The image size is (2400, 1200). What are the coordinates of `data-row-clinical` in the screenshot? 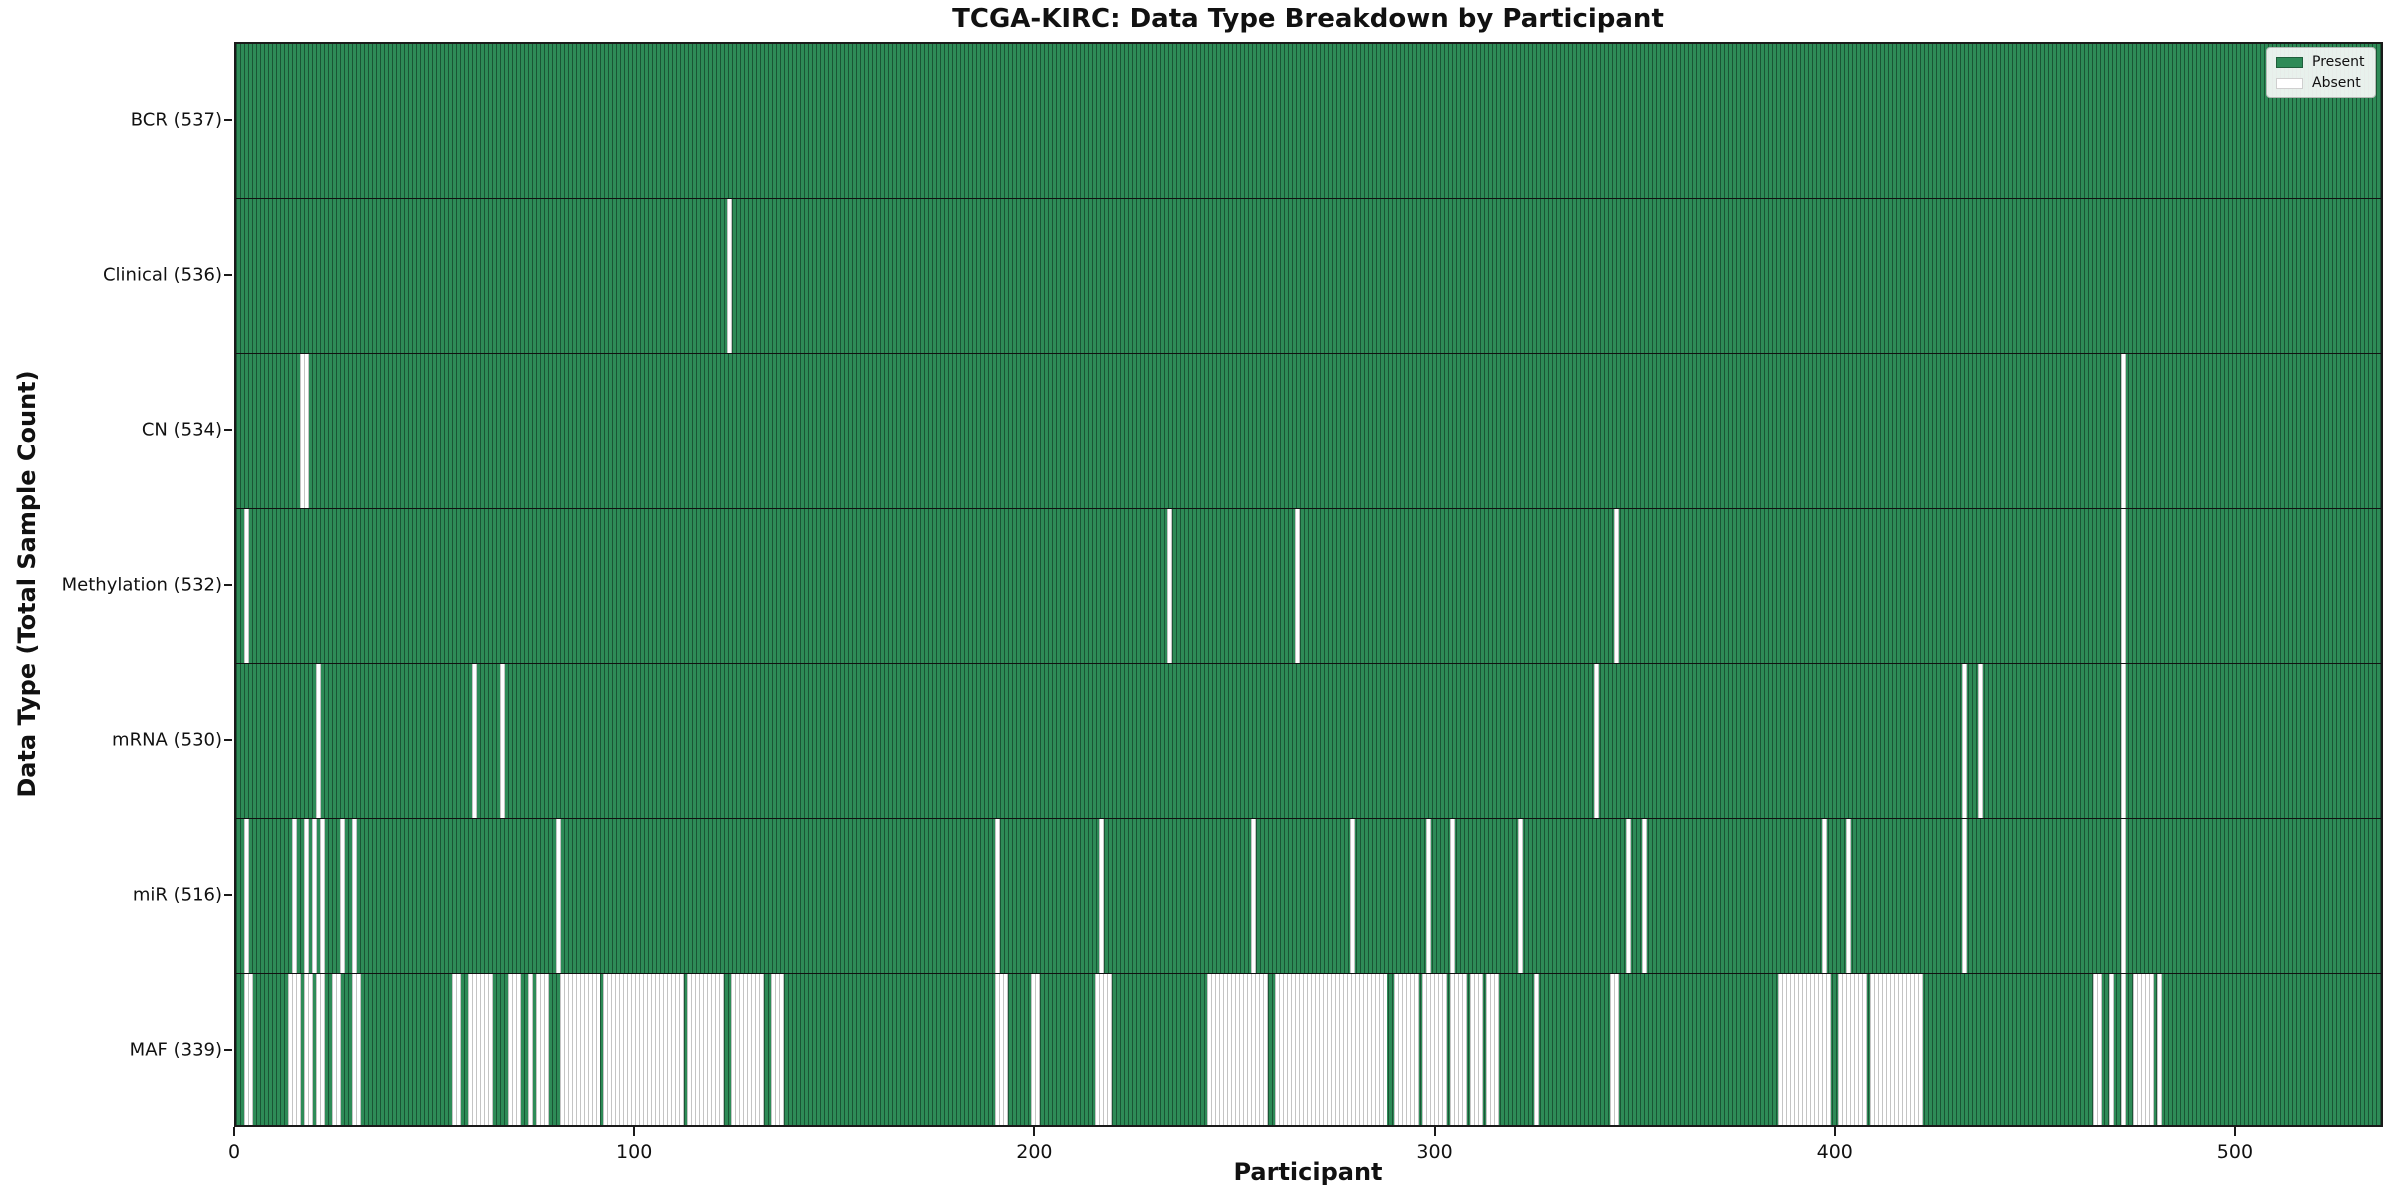 It's located at (1308, 276).